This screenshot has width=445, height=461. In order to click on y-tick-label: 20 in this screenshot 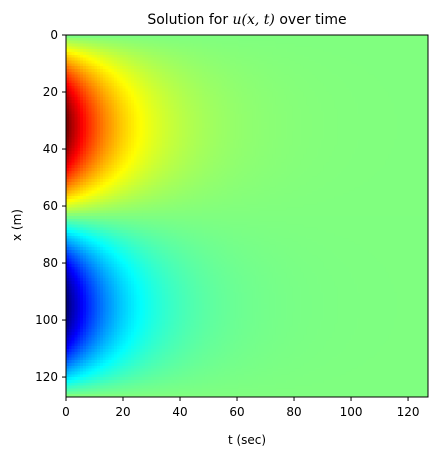, I will do `click(50, 92)`.